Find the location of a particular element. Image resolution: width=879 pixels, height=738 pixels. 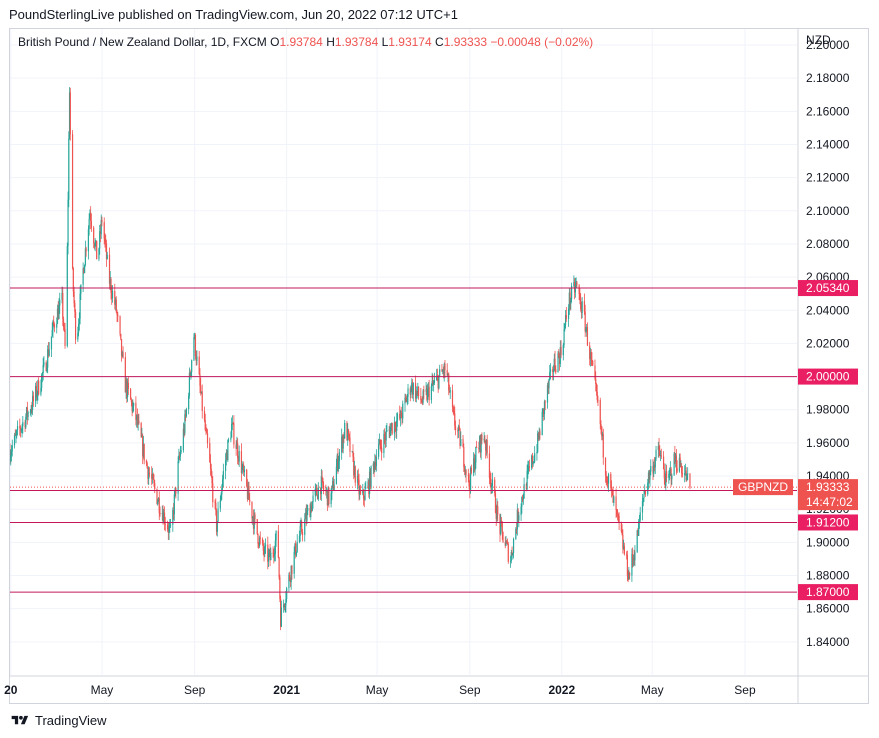

price-tick-label: 2.04000 is located at coordinates (828, 310).